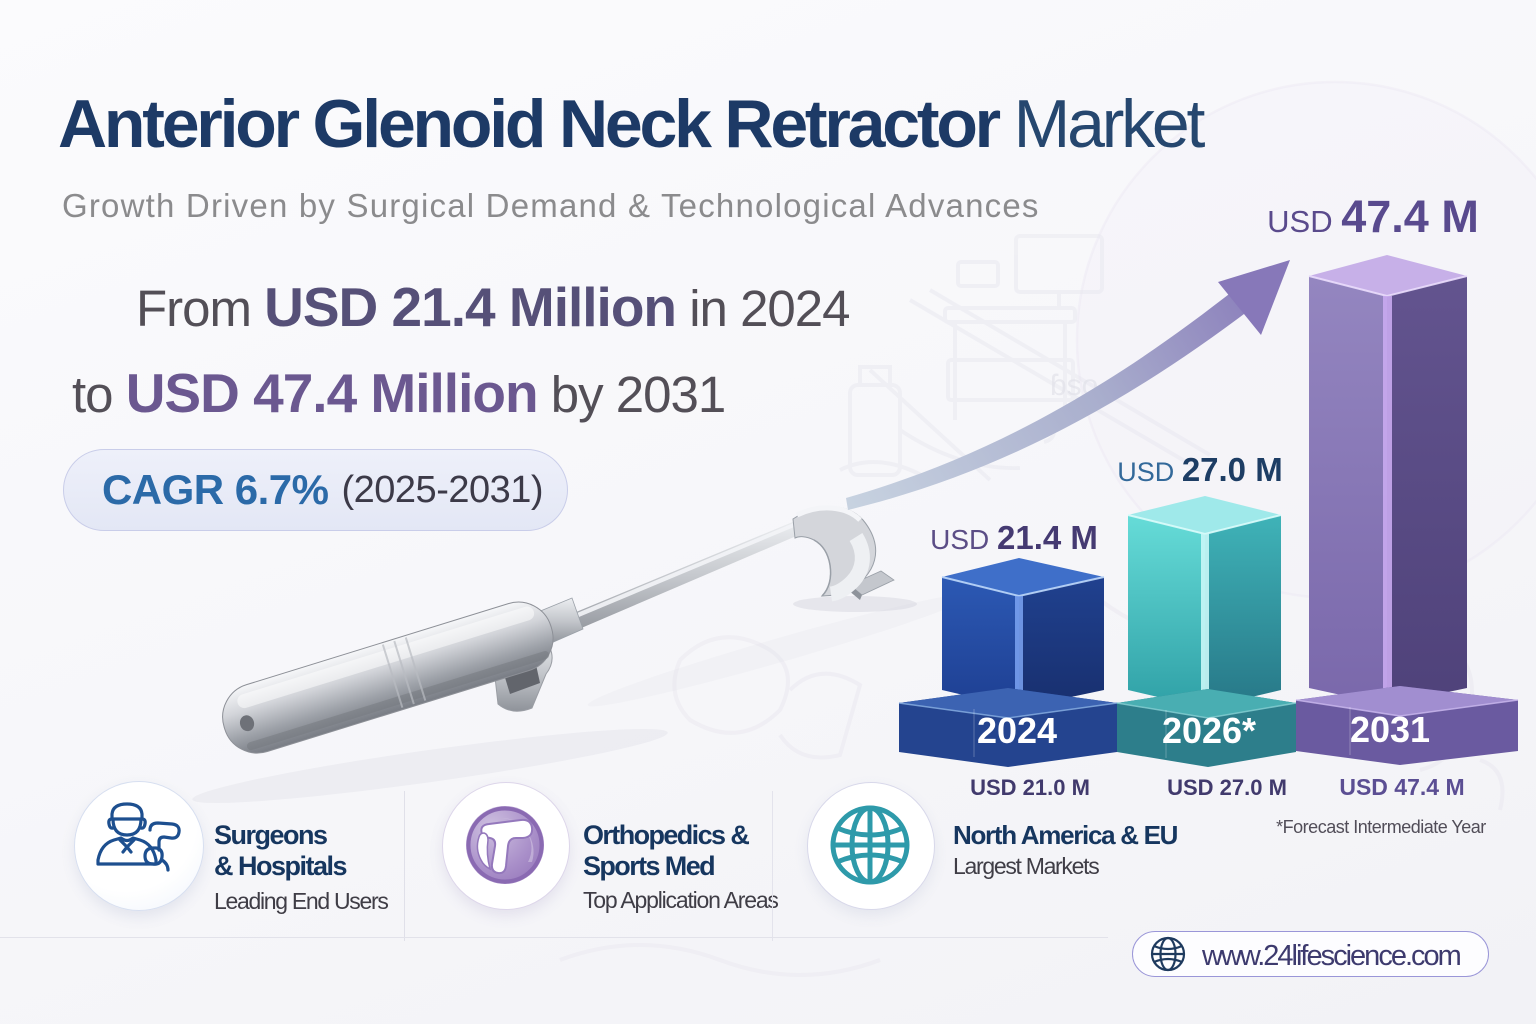  Describe the element at coordinates (1017, 730) in the screenshot. I see `svg-text: 2024` at that location.